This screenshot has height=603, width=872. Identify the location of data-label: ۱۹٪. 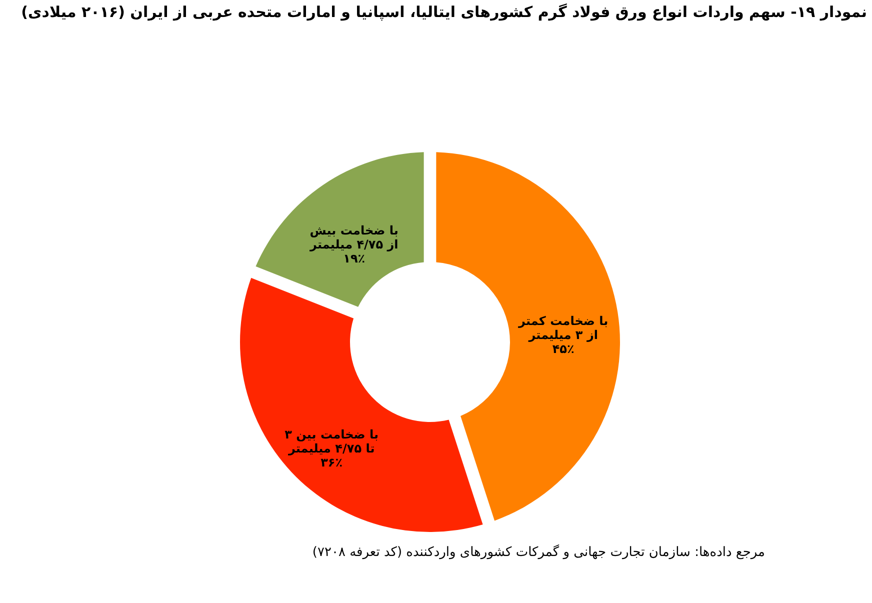
(354, 258).